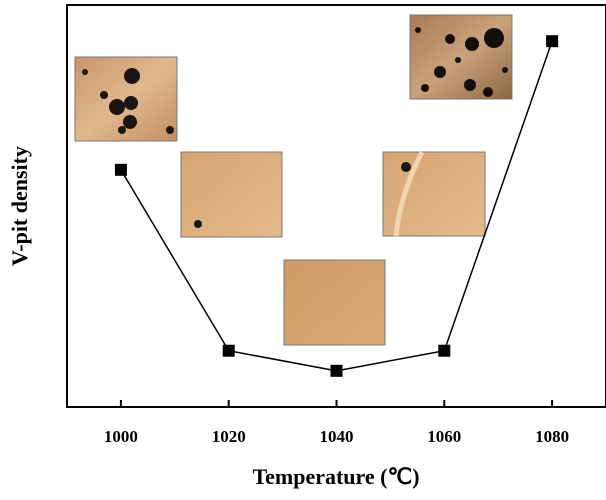  Describe the element at coordinates (552, 436) in the screenshot. I see `x-tick-label: 1080` at that location.